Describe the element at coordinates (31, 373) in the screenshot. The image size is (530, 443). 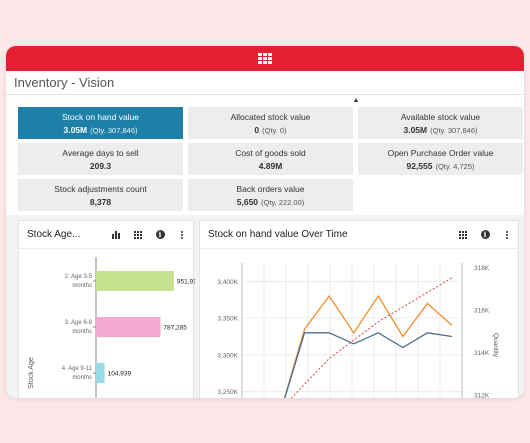
I see `y-axis-label: Stock Age` at that location.